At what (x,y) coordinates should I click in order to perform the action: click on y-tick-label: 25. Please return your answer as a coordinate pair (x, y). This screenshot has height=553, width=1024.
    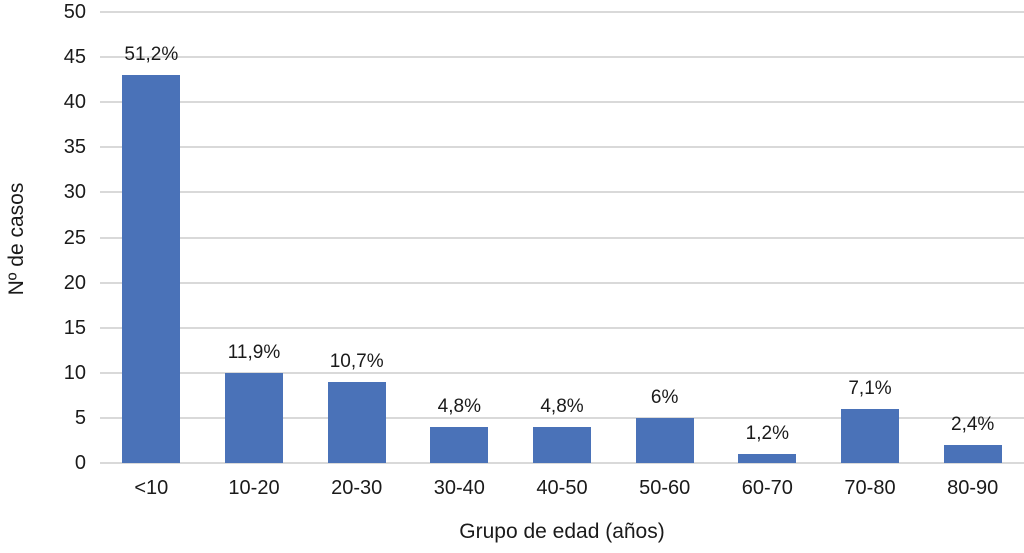
    Looking at the image, I should click on (74, 237).